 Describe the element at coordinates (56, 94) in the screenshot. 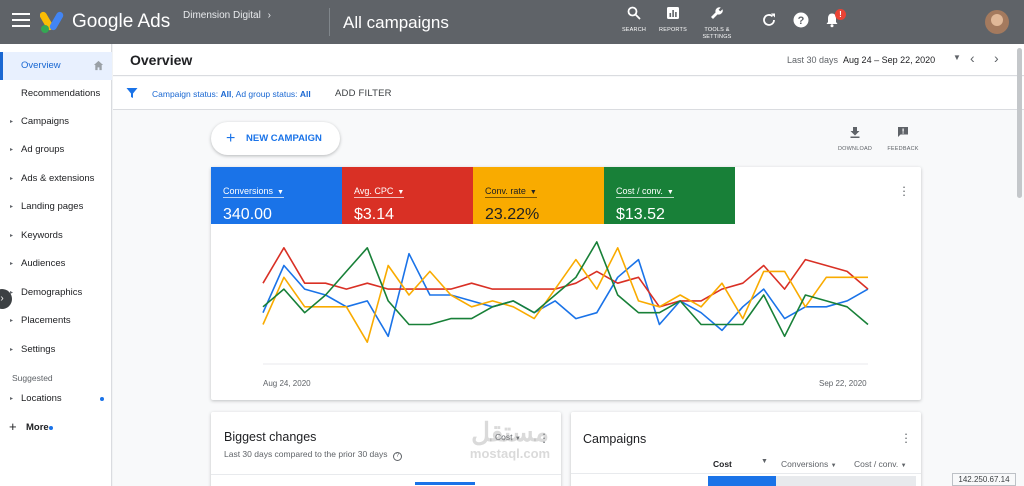

I see `sidebar-item-recommendations: Recommendations` at that location.